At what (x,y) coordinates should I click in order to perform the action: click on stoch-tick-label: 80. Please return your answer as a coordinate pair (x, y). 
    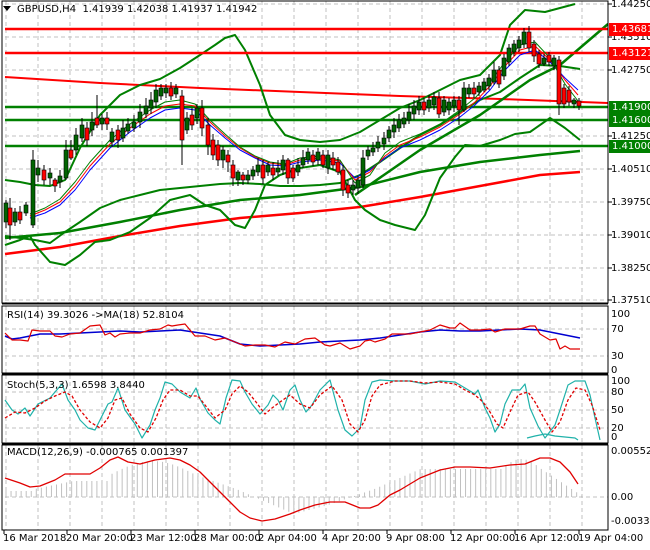
    Looking at the image, I should click on (617, 392).